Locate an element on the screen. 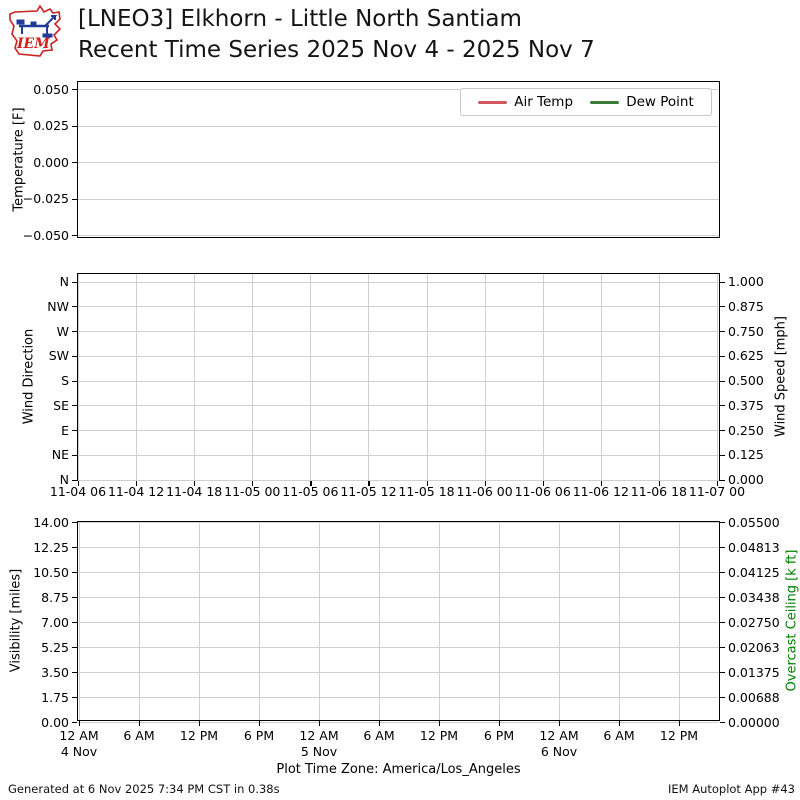 The width and height of the screenshot is (800, 800). y-tick-label-right: 0.00688 is located at coordinates (754, 697).